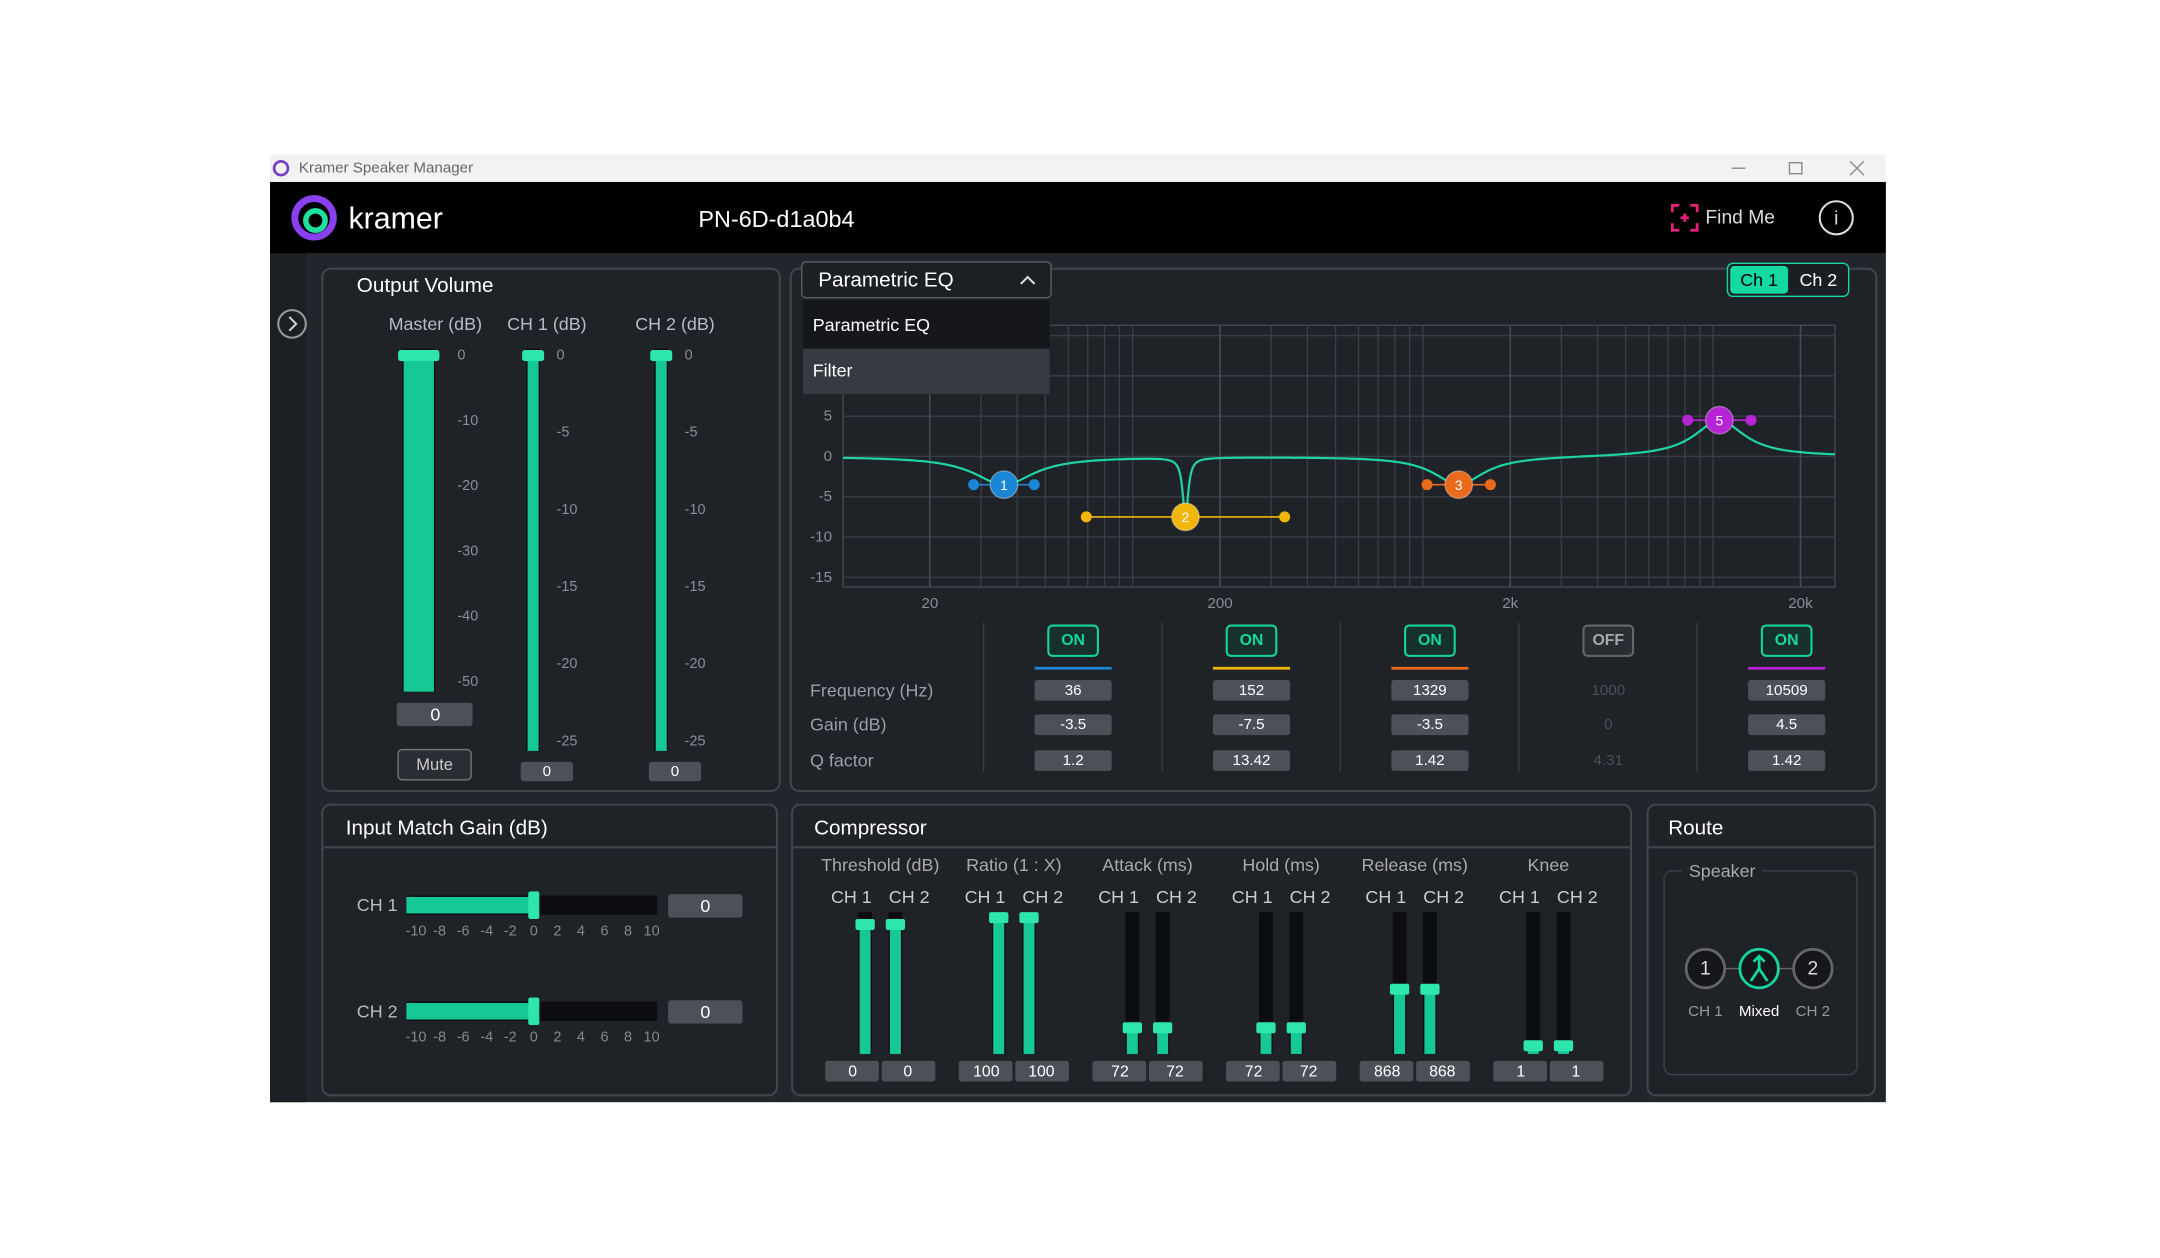  What do you see at coordinates (396, 219) in the screenshot?
I see `brand: kramer` at bounding box center [396, 219].